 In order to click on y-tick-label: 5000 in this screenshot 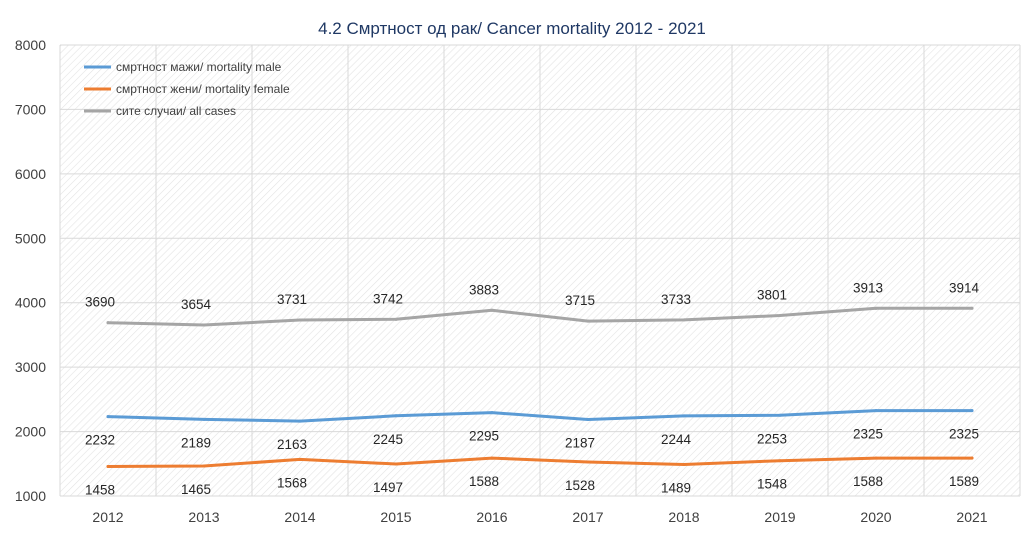, I will do `click(30, 238)`.